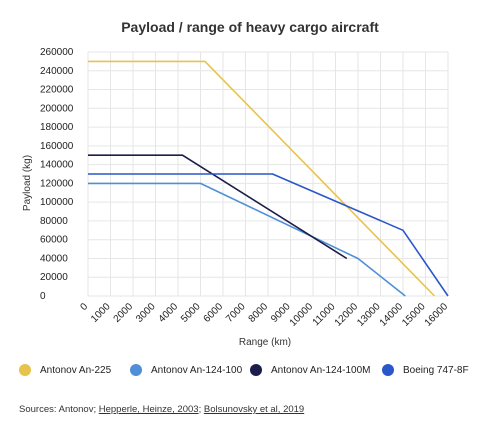 This screenshot has height=423, width=500. Describe the element at coordinates (54, 277) in the screenshot. I see `y-tick-label-1: 20000` at that location.